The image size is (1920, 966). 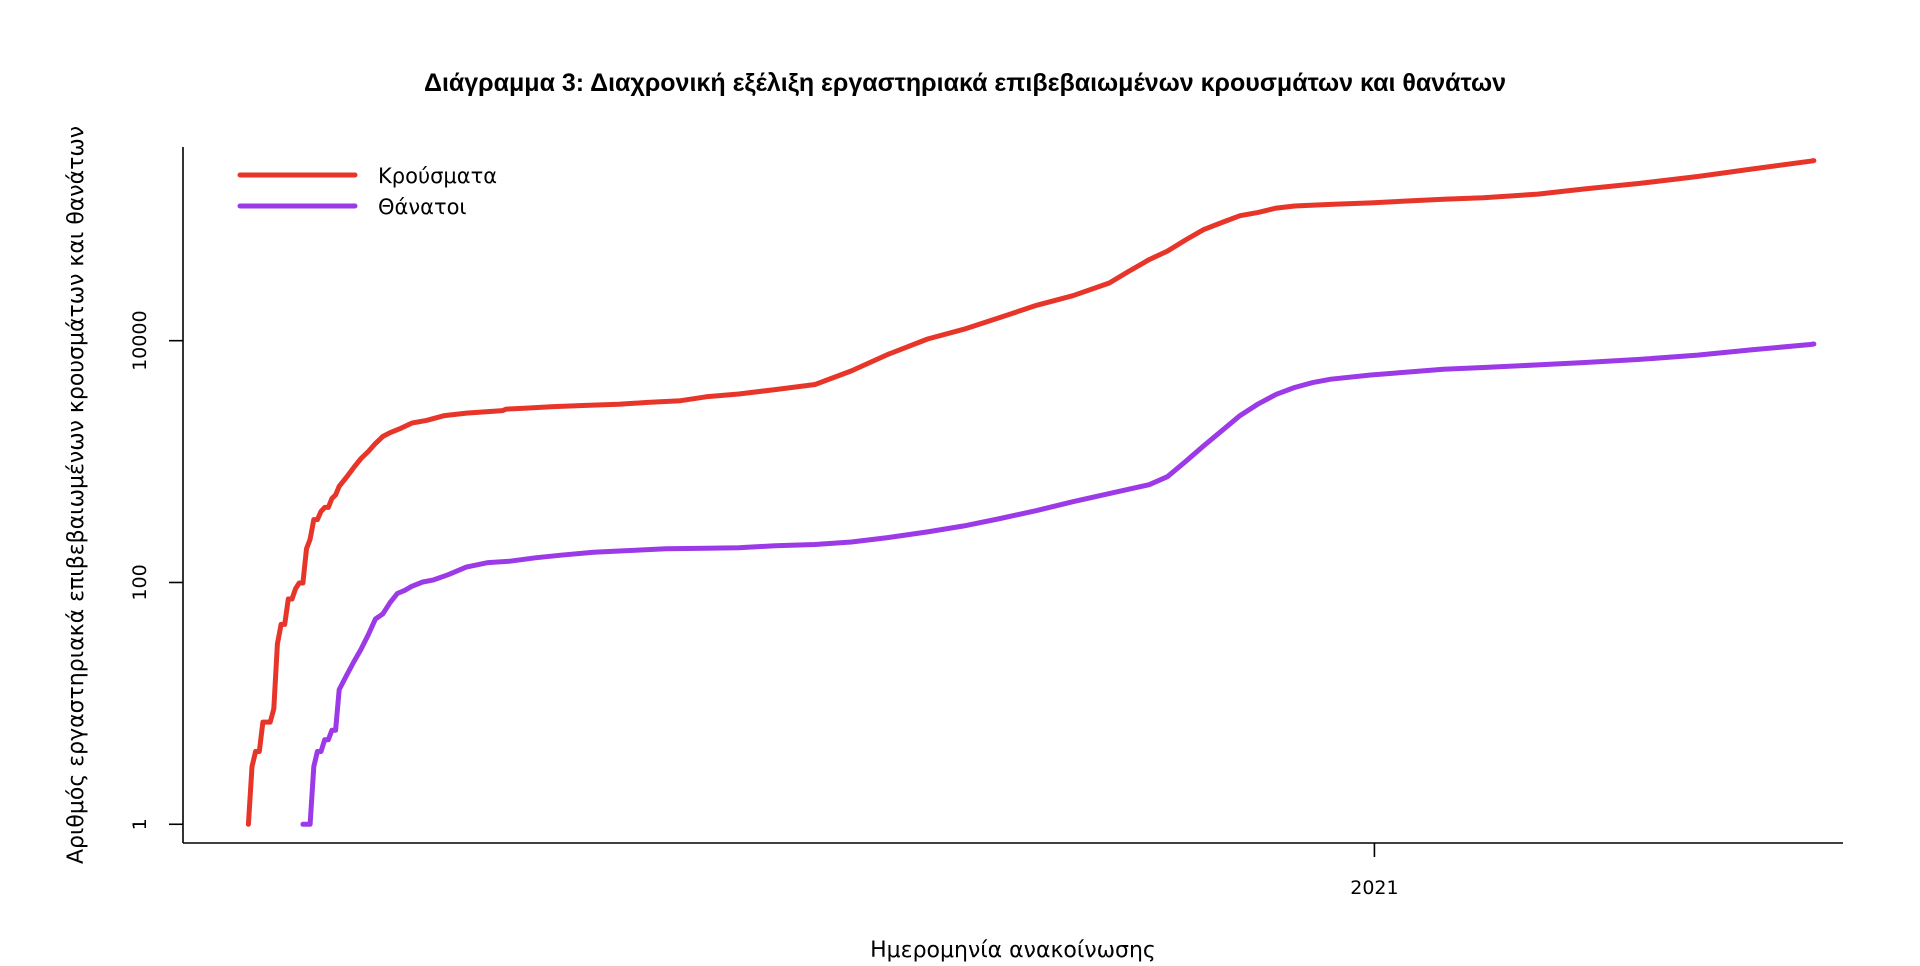 What do you see at coordinates (367, 191) in the screenshot?
I see `legend: Κρούσματα Θάνατοι` at bounding box center [367, 191].